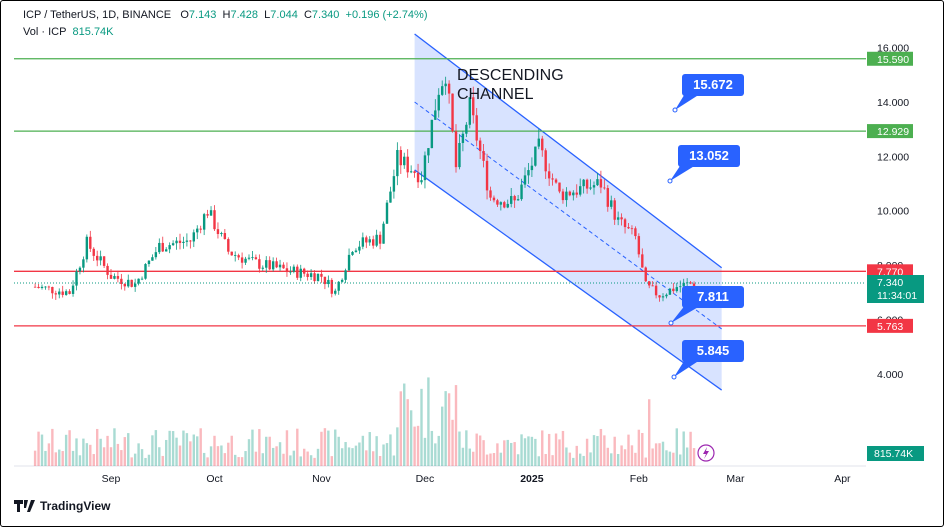 The image size is (946, 529). Describe the element at coordinates (386, 15) in the screenshot. I see `change-value: +0.196 (+2.74%)` at that location.